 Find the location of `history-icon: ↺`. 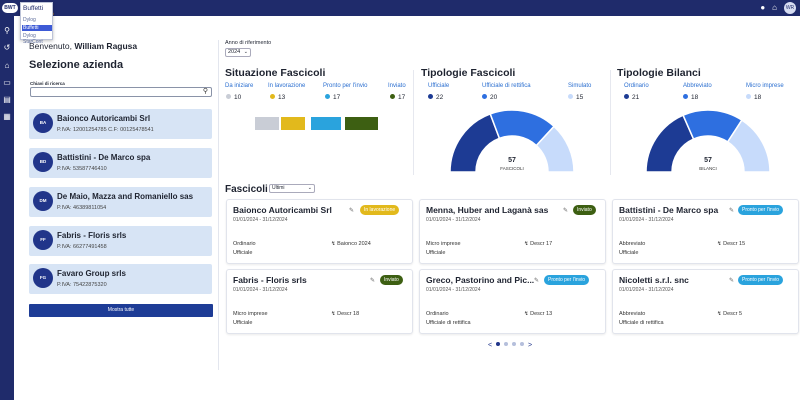

history-icon: ↺ is located at coordinates (7, 47).